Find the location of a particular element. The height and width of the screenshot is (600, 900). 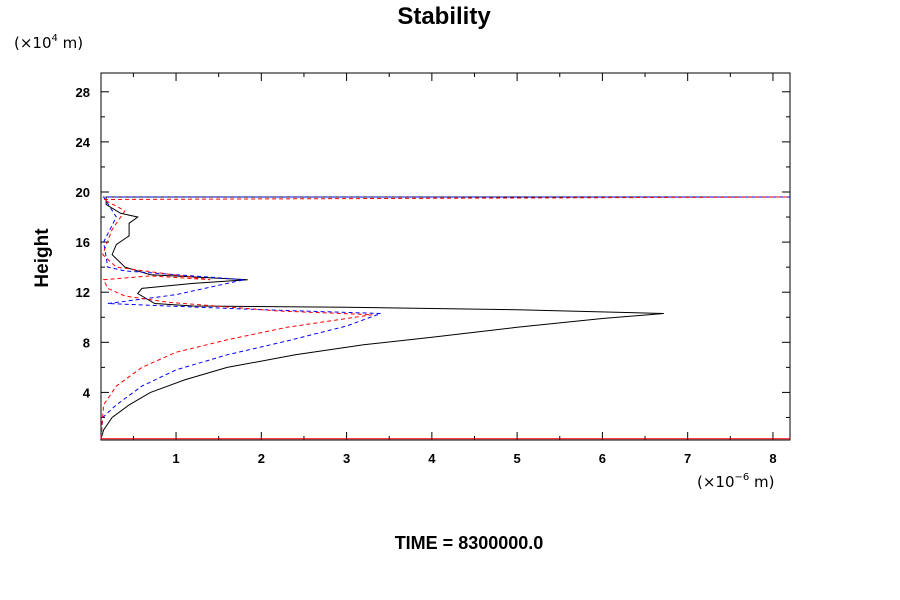

x-tick-label: 4 is located at coordinates (432, 458).